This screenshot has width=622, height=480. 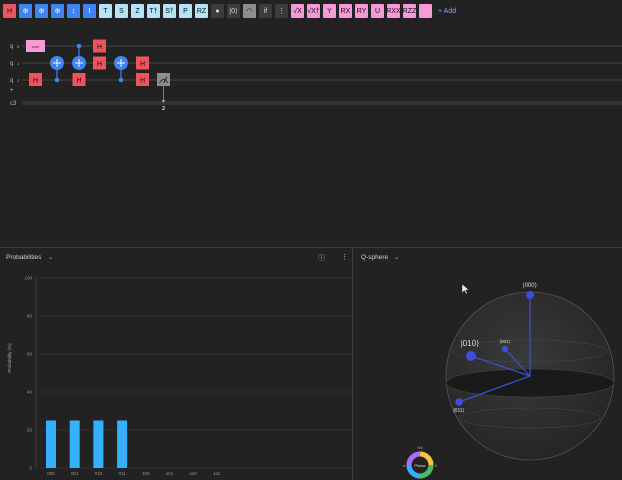 What do you see at coordinates (233, 11) in the screenshot?
I see `gate-14: |0⟩` at bounding box center [233, 11].